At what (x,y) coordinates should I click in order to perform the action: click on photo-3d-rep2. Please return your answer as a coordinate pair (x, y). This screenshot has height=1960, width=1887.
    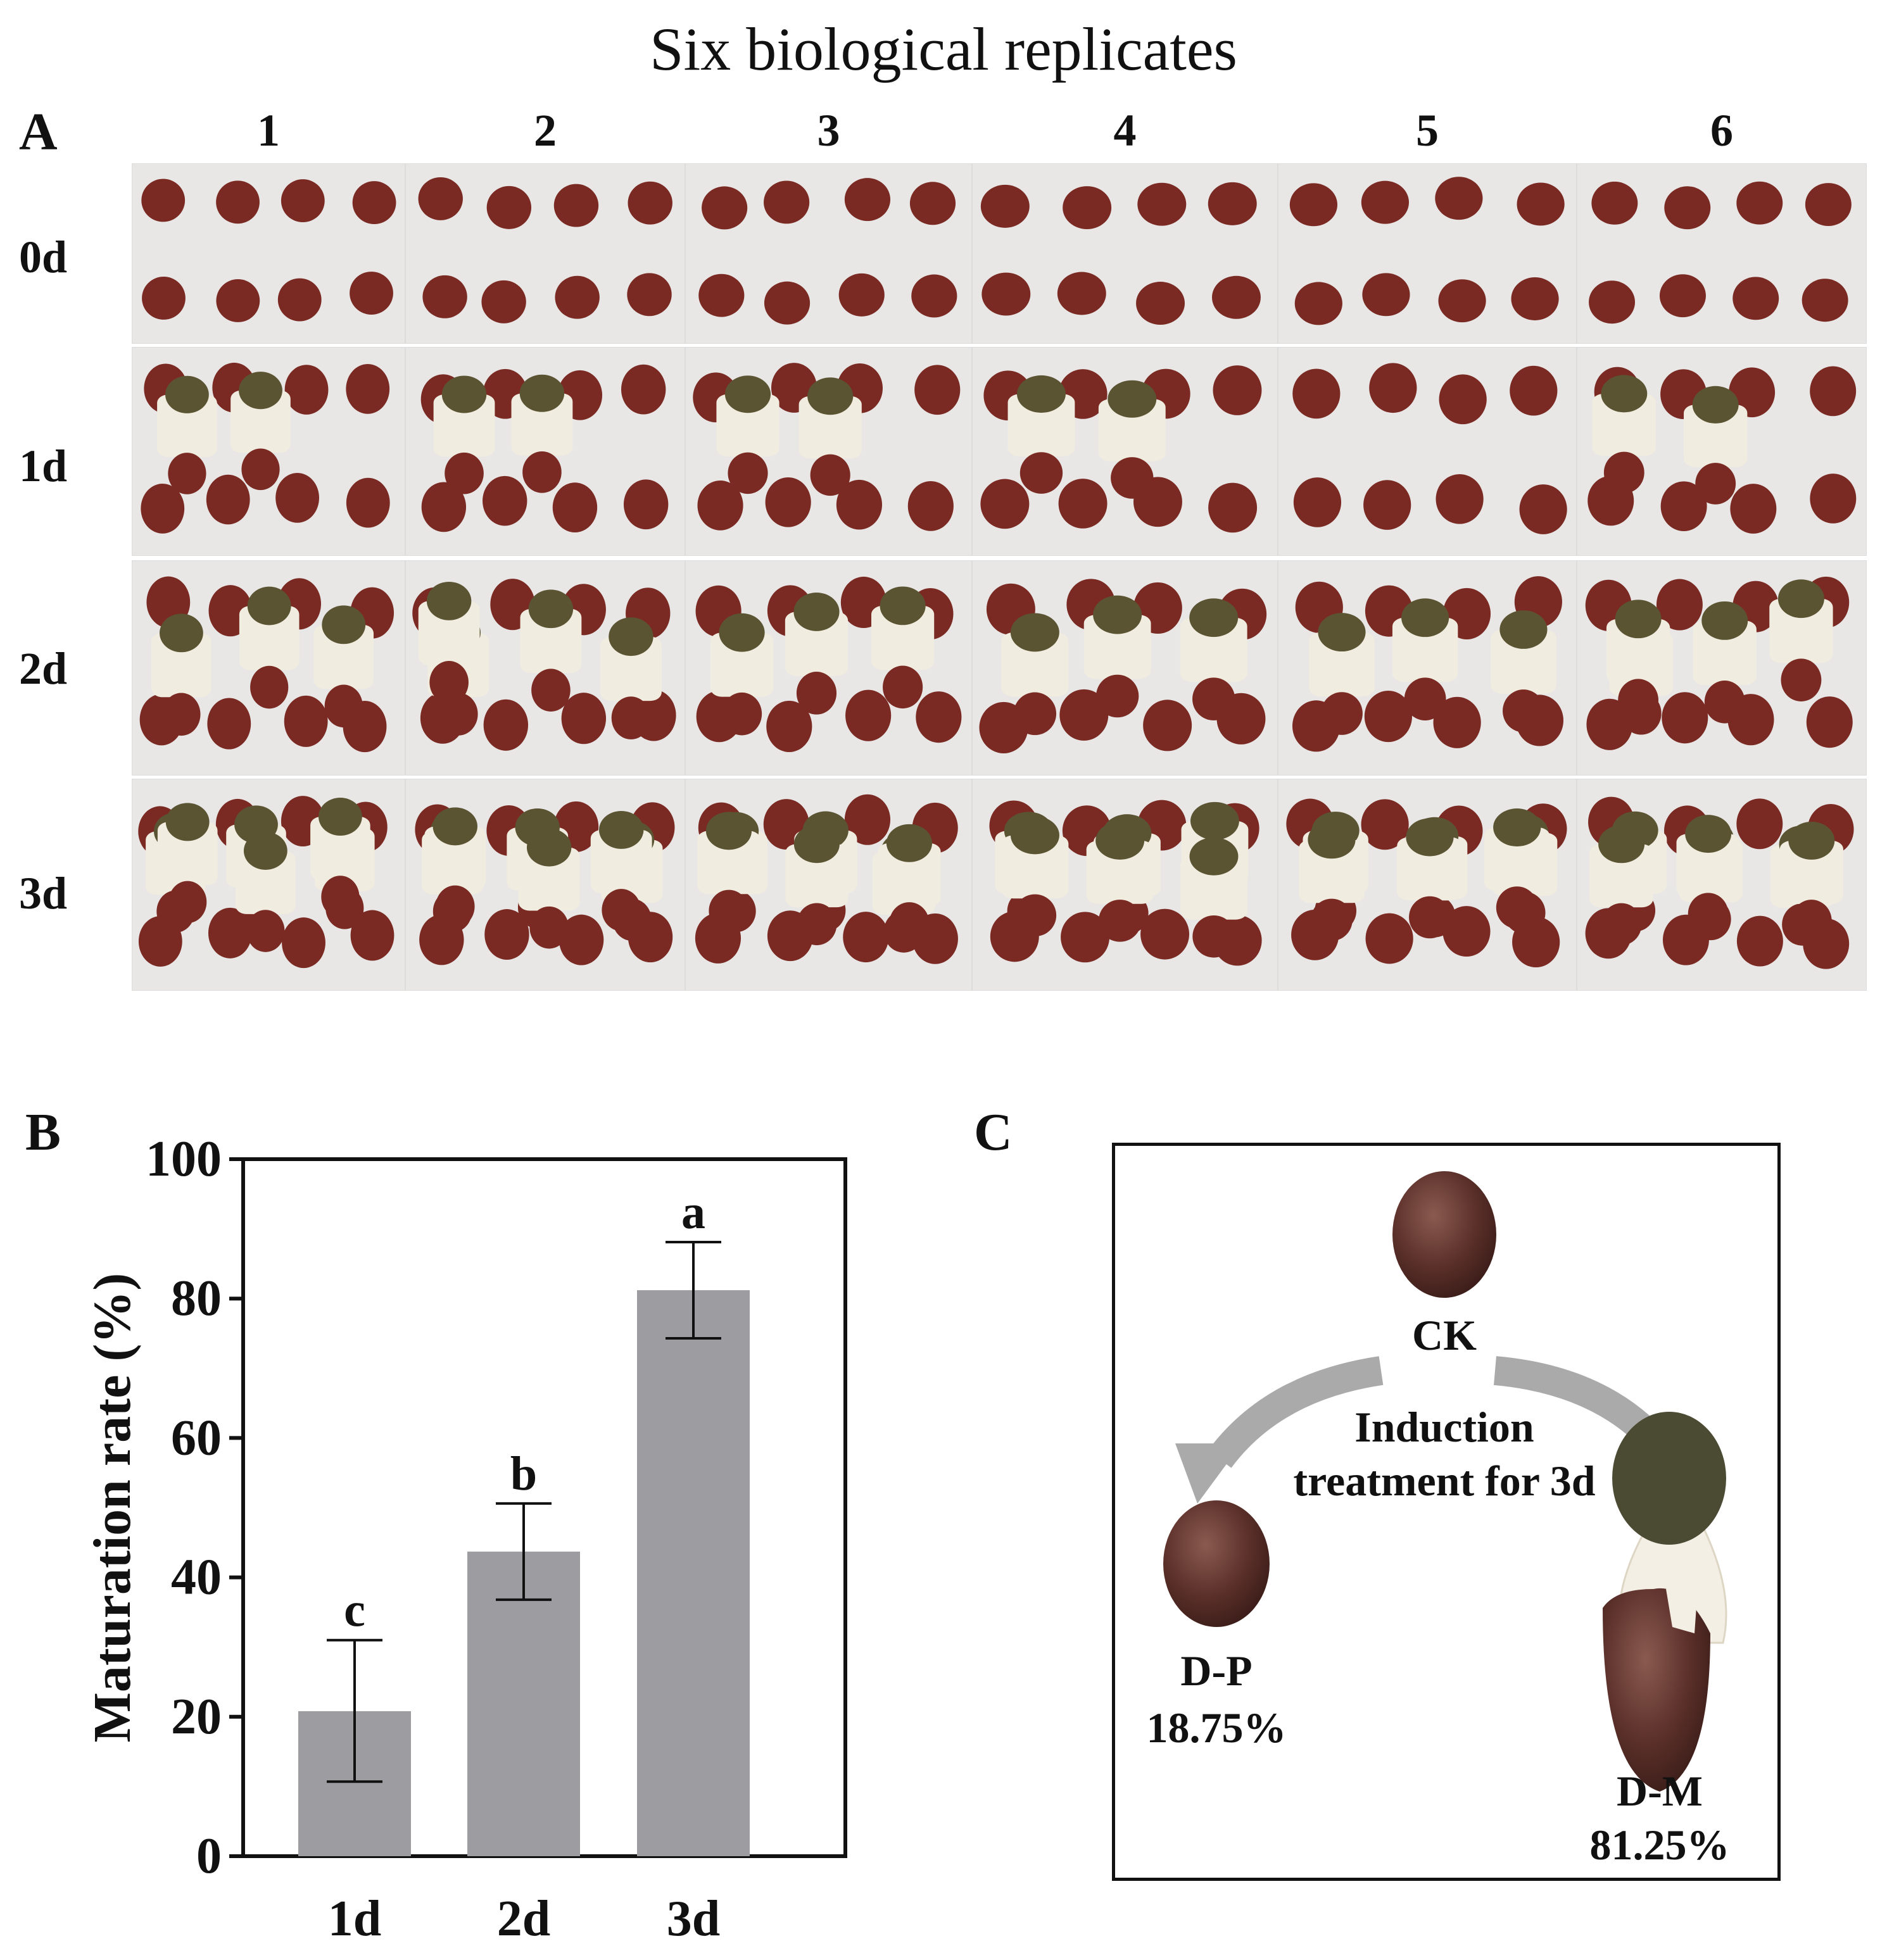
    Looking at the image, I should click on (545, 885).